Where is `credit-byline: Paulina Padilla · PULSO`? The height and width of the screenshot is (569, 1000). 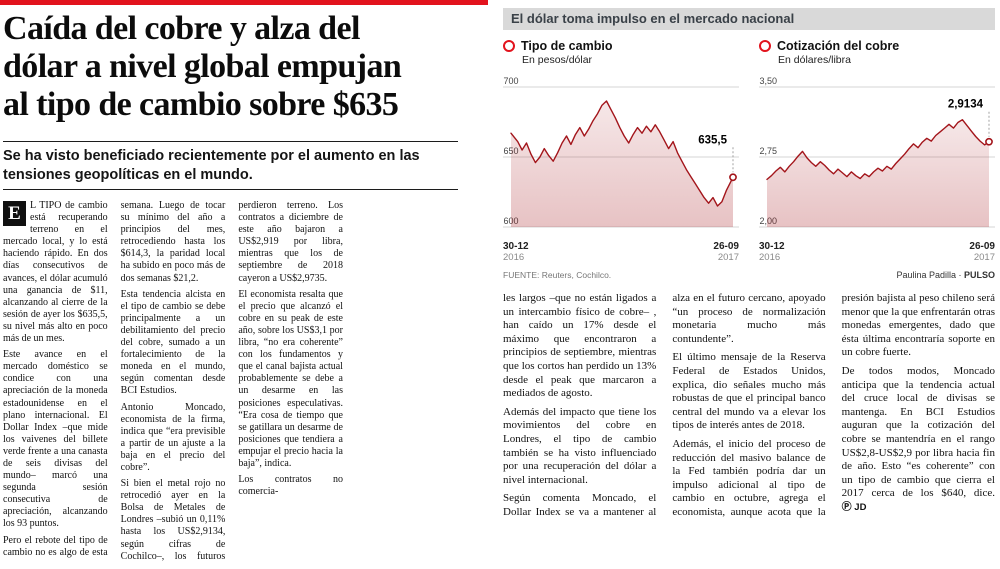 credit-byline: Paulina Padilla · PULSO is located at coordinates (945, 275).